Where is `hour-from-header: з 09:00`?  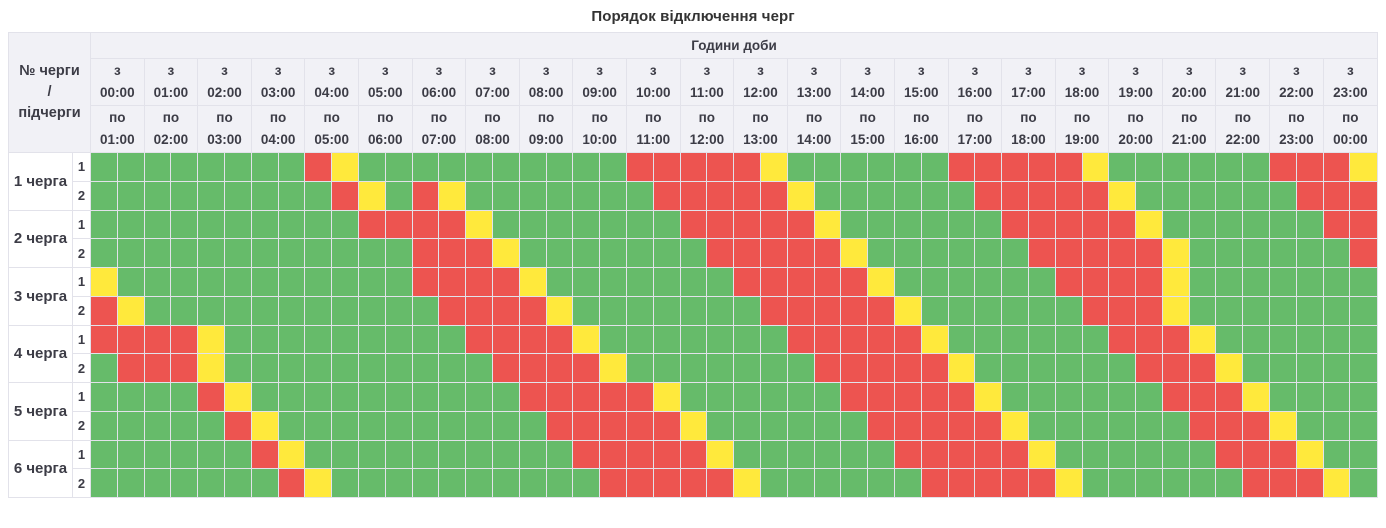 hour-from-header: з 09:00 is located at coordinates (599, 82).